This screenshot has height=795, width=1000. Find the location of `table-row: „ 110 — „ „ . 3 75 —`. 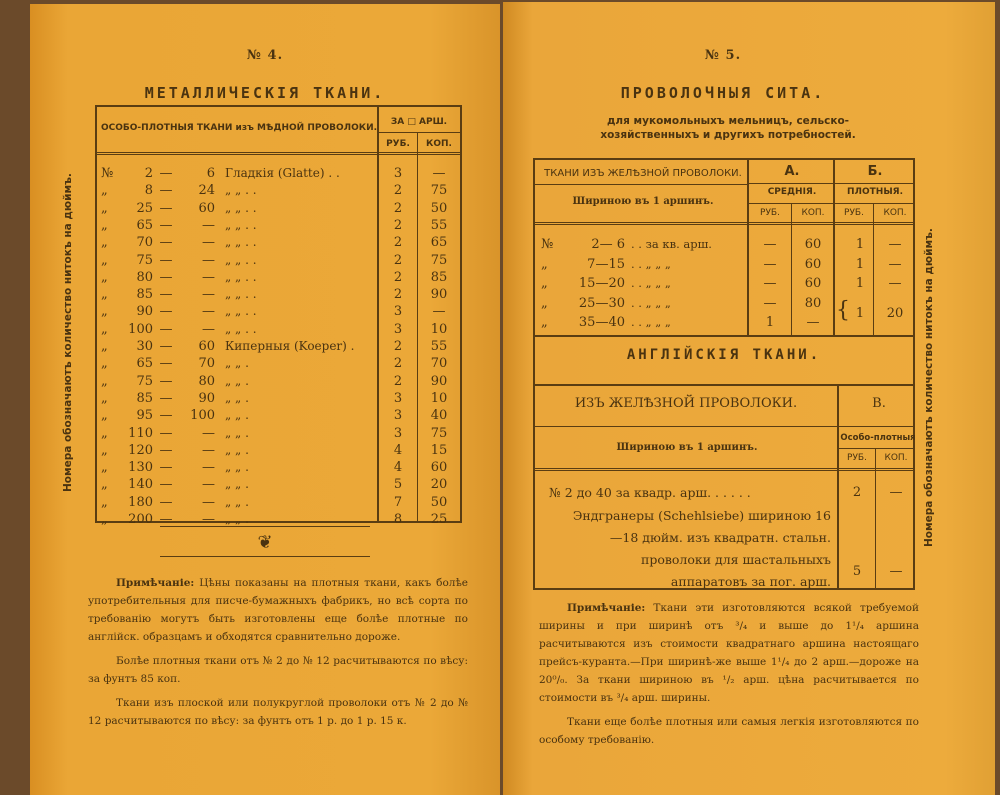

table-row: „ 110 — „ „ . 3 75 — is located at coordinates (280, 433).